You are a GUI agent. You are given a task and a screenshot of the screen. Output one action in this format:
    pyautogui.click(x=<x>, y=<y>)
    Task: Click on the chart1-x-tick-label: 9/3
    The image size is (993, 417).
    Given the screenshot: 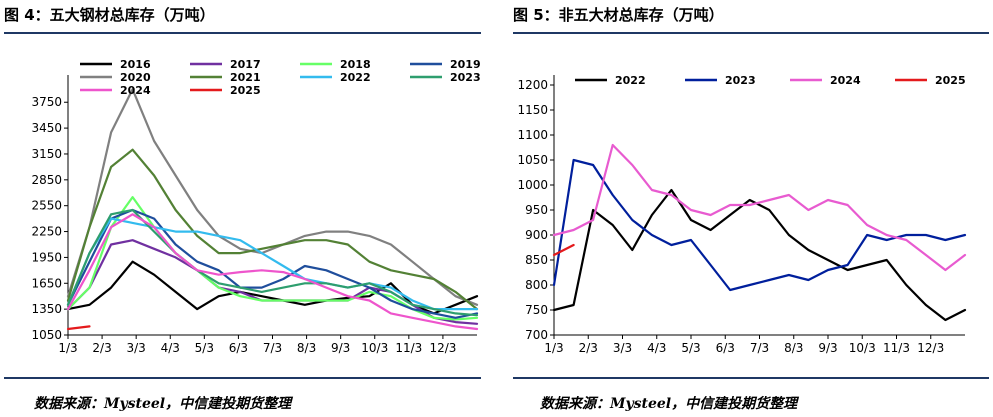 What is the action you would take?
    pyautogui.click(x=340, y=348)
    